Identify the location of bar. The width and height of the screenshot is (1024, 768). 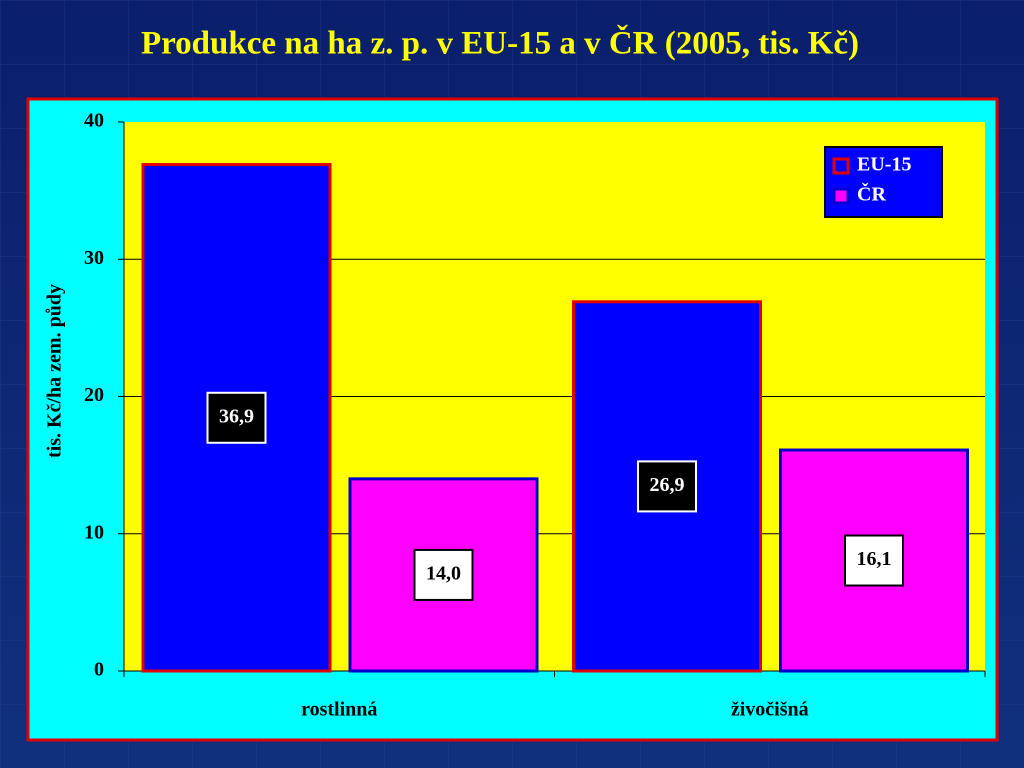
(236, 418).